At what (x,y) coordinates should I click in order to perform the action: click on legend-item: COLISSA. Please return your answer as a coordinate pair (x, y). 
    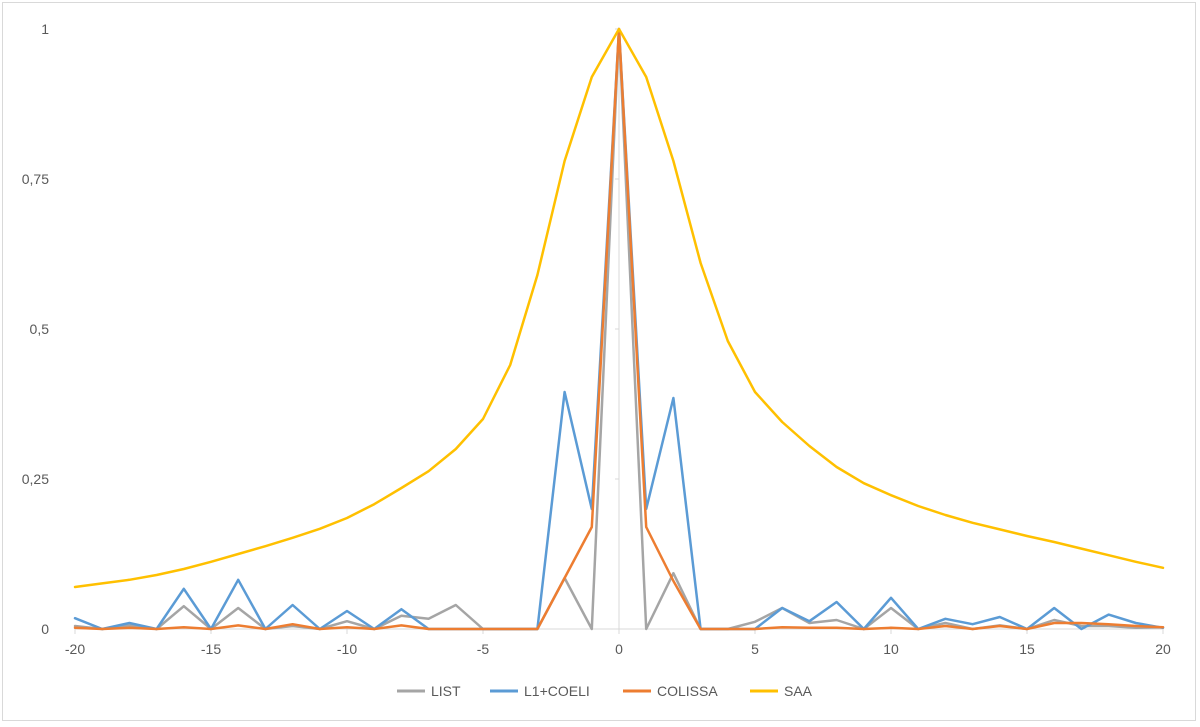
    Looking at the image, I should click on (670, 691).